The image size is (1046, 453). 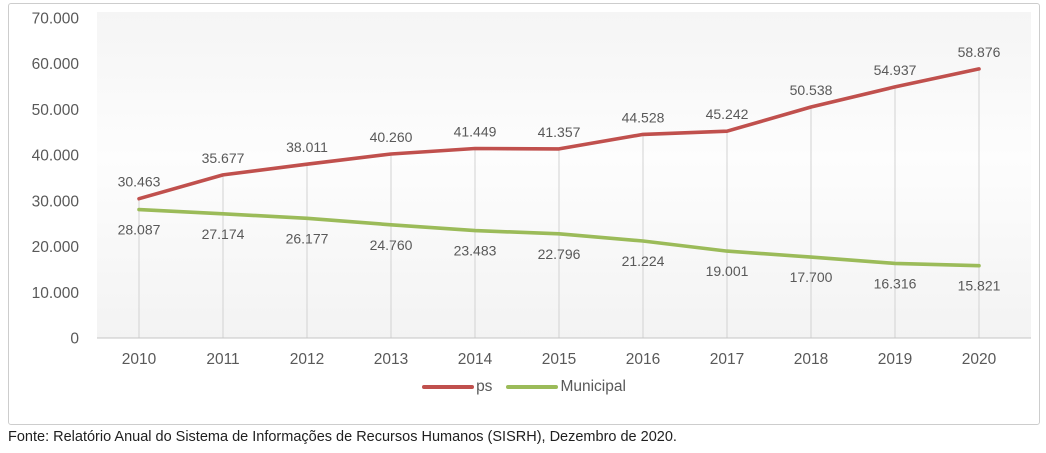 I want to click on y-tick-label: 40.000, so click(x=56, y=156).